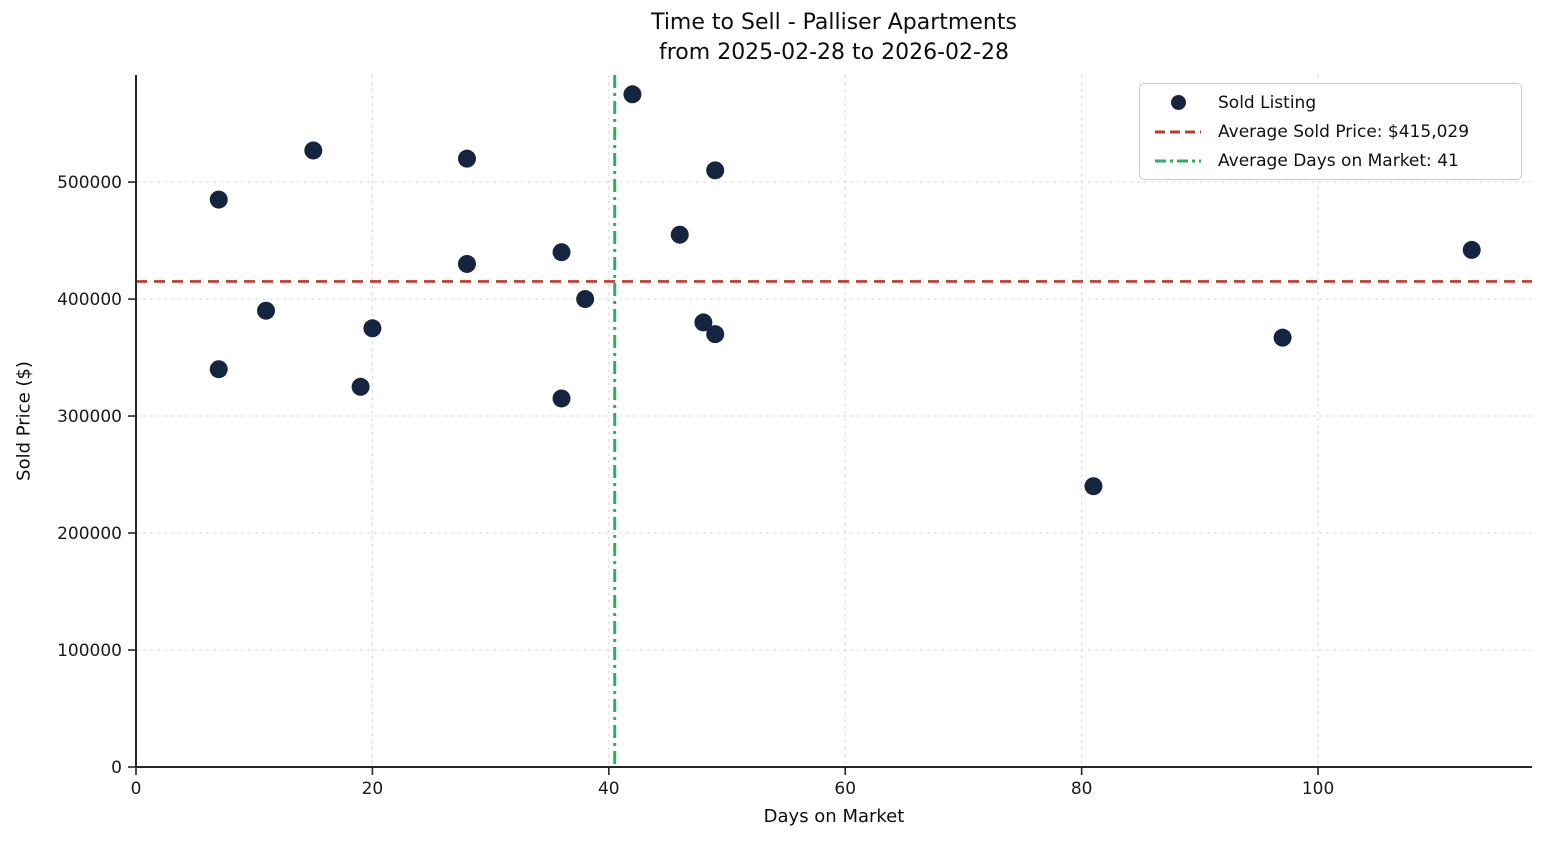 This screenshot has height=845, width=1547. I want to click on x-tick-label: 80, so click(1082, 789).